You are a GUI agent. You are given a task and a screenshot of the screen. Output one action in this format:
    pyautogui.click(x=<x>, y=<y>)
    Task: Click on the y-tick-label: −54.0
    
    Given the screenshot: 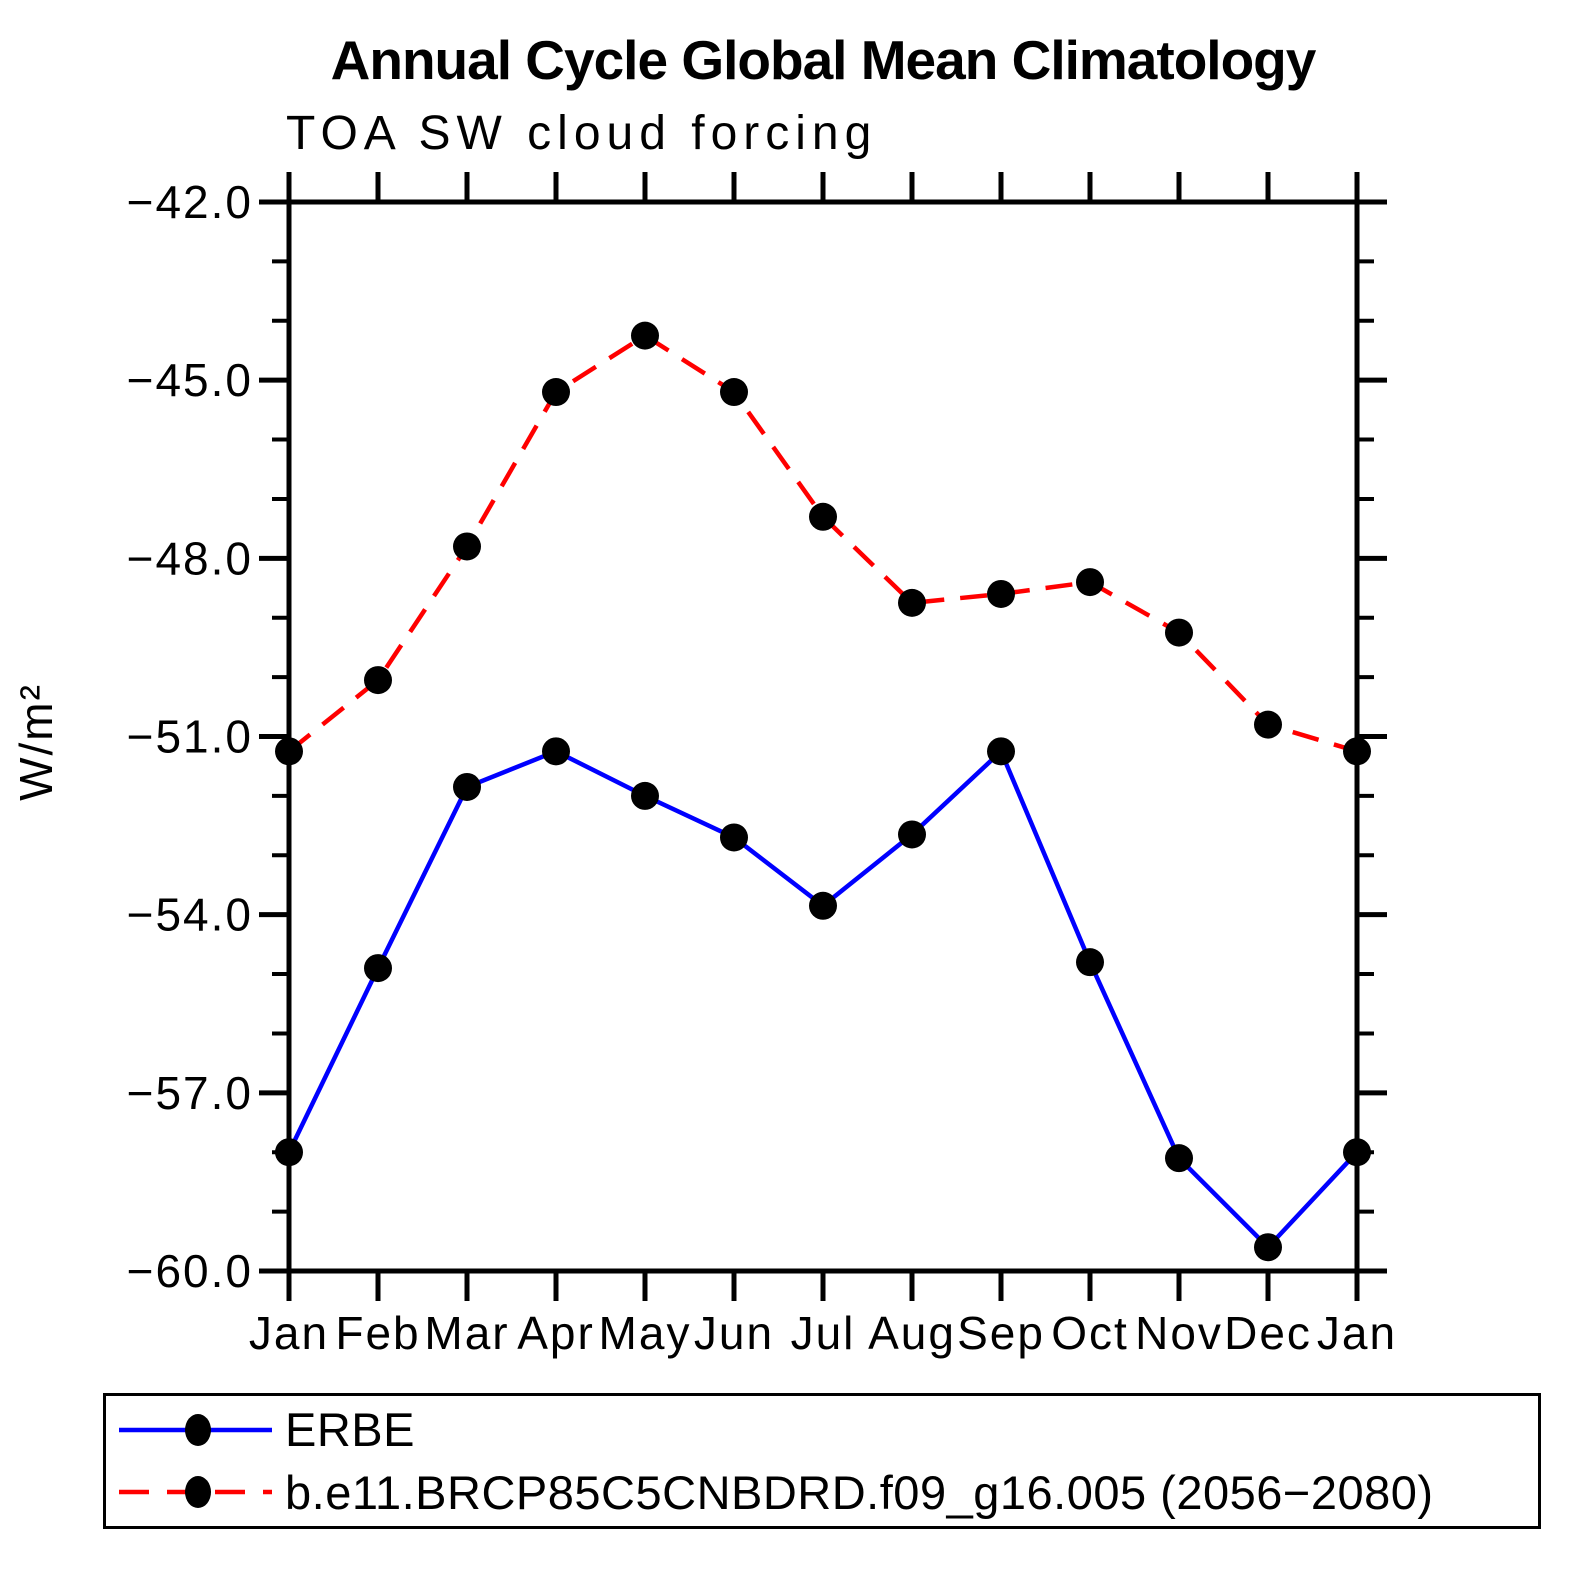 What is the action you would take?
    pyautogui.click(x=190, y=915)
    